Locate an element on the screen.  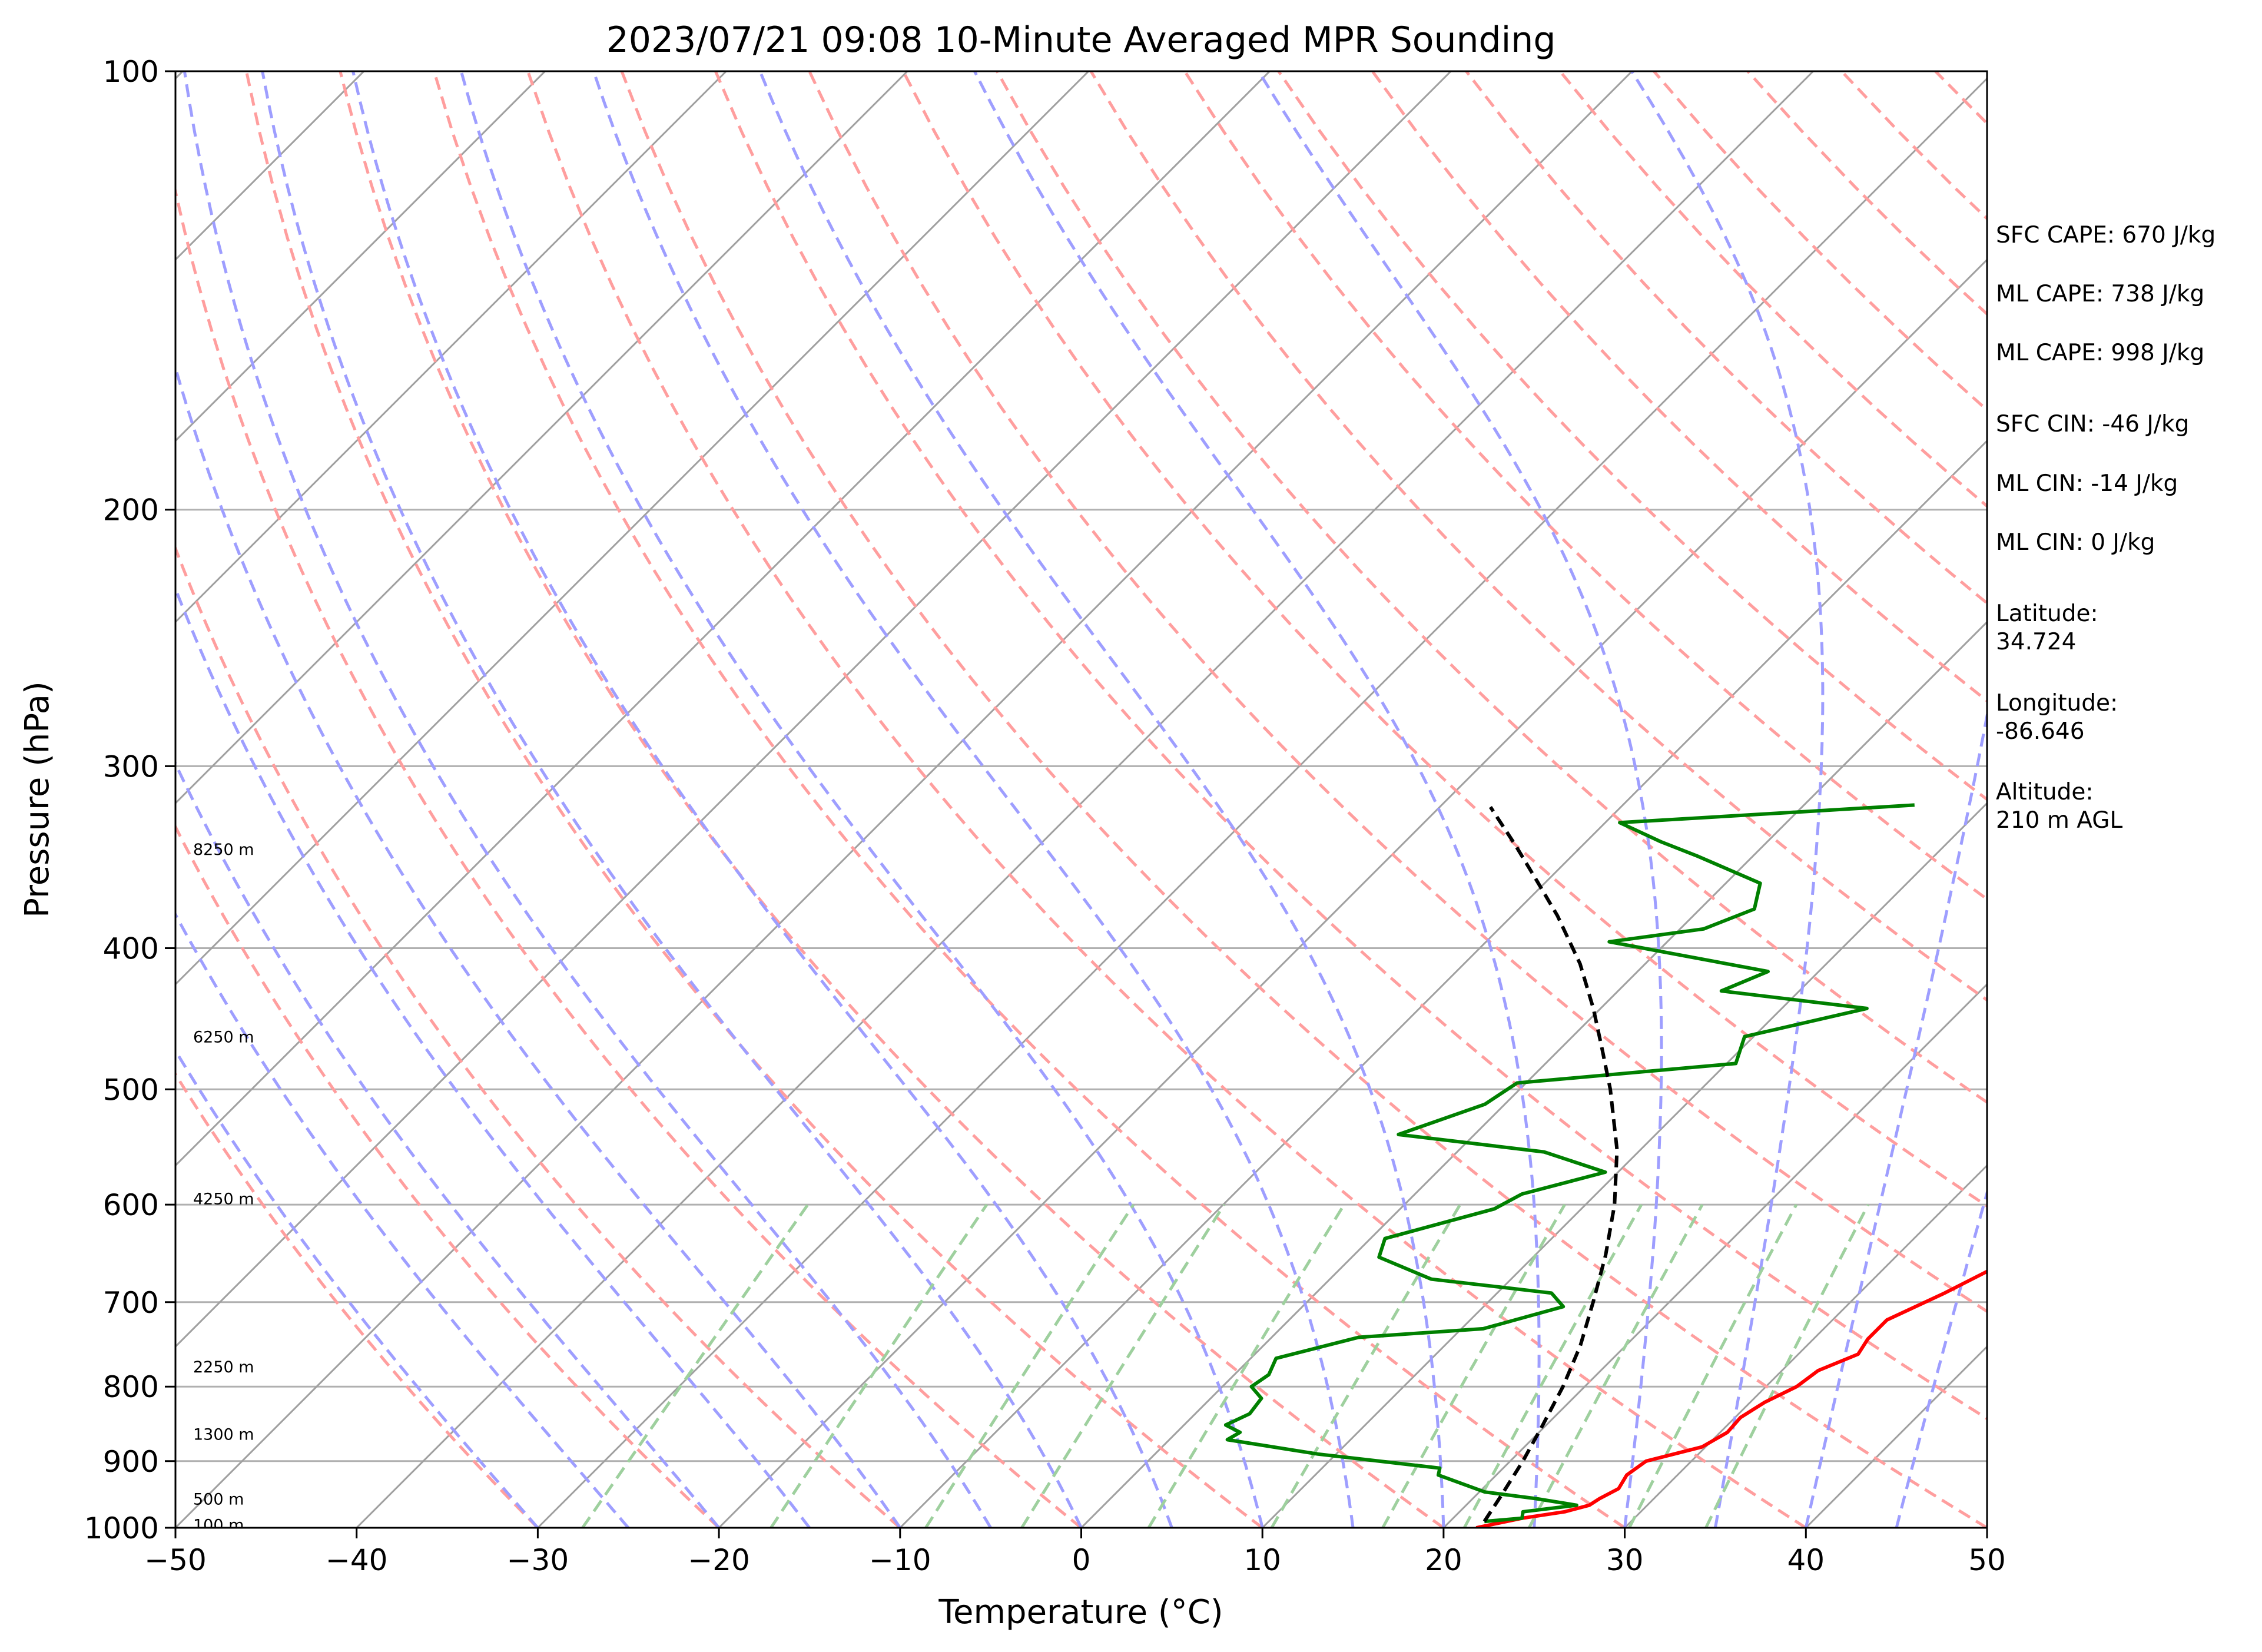
y-tick-label: 700 is located at coordinates (131, 1303).